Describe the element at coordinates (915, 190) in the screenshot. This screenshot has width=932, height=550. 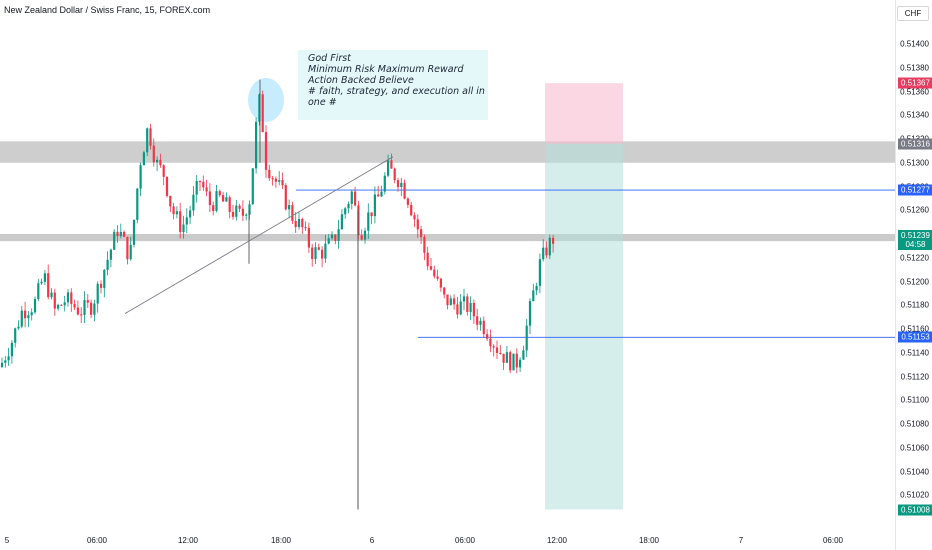
I see `price-label: 0.51277` at that location.